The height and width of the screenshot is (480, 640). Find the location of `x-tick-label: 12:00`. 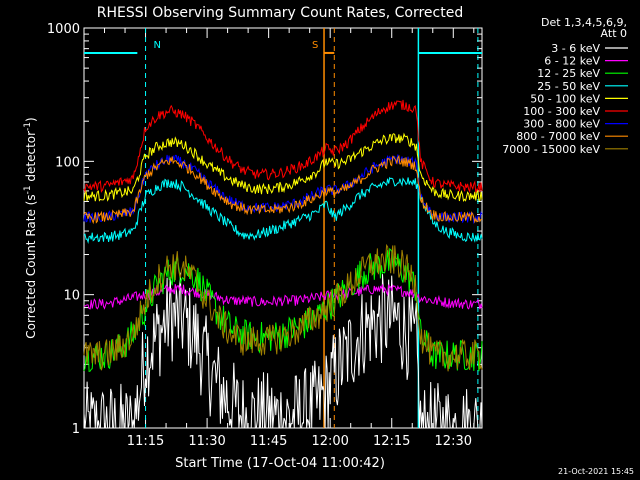

x-tick-label: 12:00 is located at coordinates (329, 441).